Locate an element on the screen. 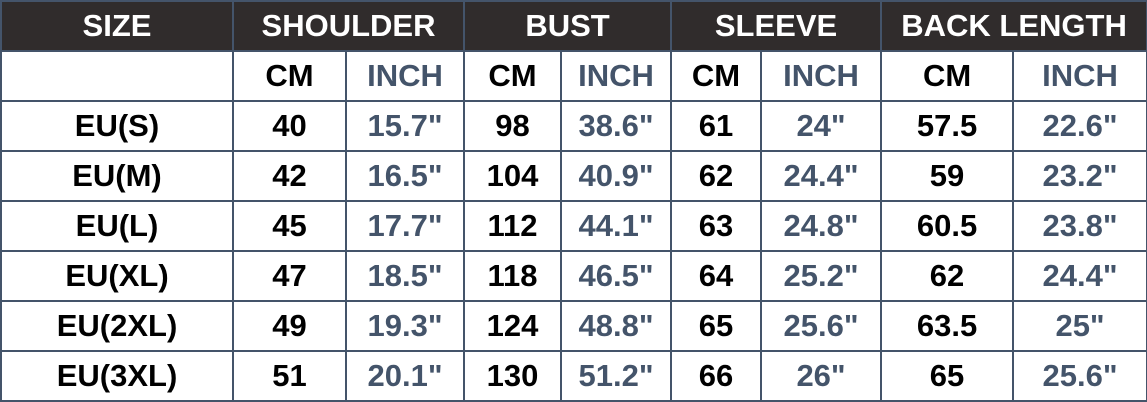  sleeve-inch-cell: 26" is located at coordinates (821, 376).